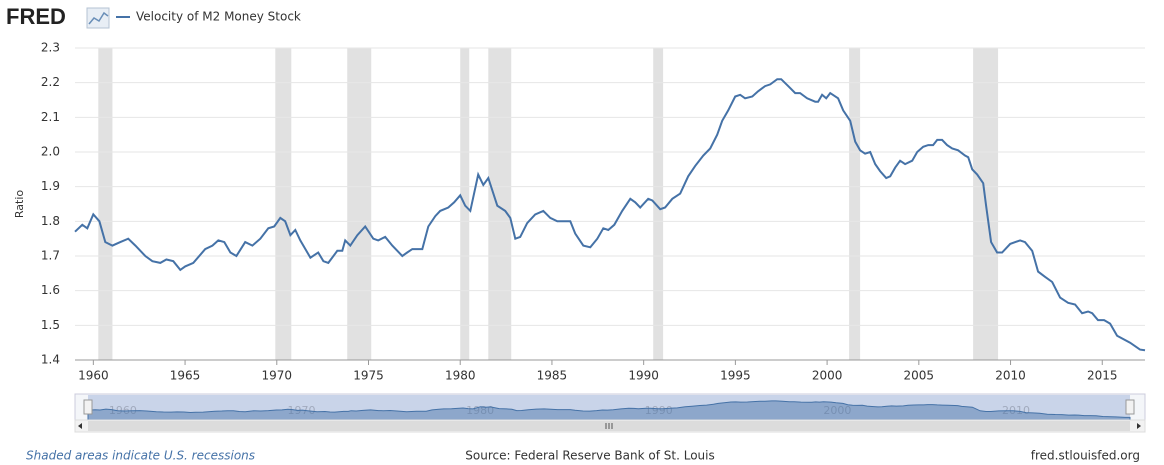  I want to click on y-tick-label: 2.0, so click(50, 152).